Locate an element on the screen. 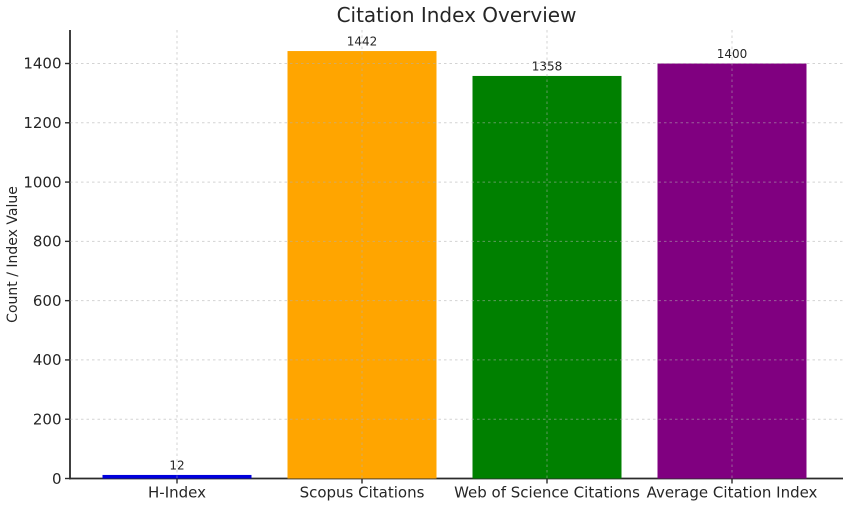 The image size is (850, 507). chart-title: Citation Index Overview is located at coordinates (457, 15).